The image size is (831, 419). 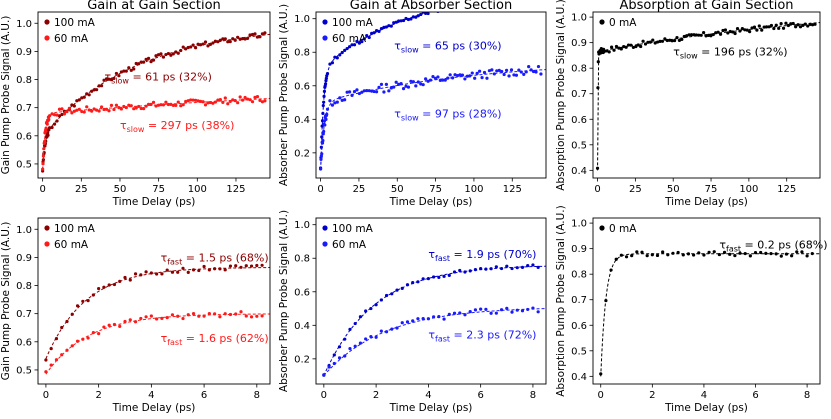 What do you see at coordinates (24, 80) in the screenshot?
I see `y-tick-label: 0.8` at bounding box center [24, 80].